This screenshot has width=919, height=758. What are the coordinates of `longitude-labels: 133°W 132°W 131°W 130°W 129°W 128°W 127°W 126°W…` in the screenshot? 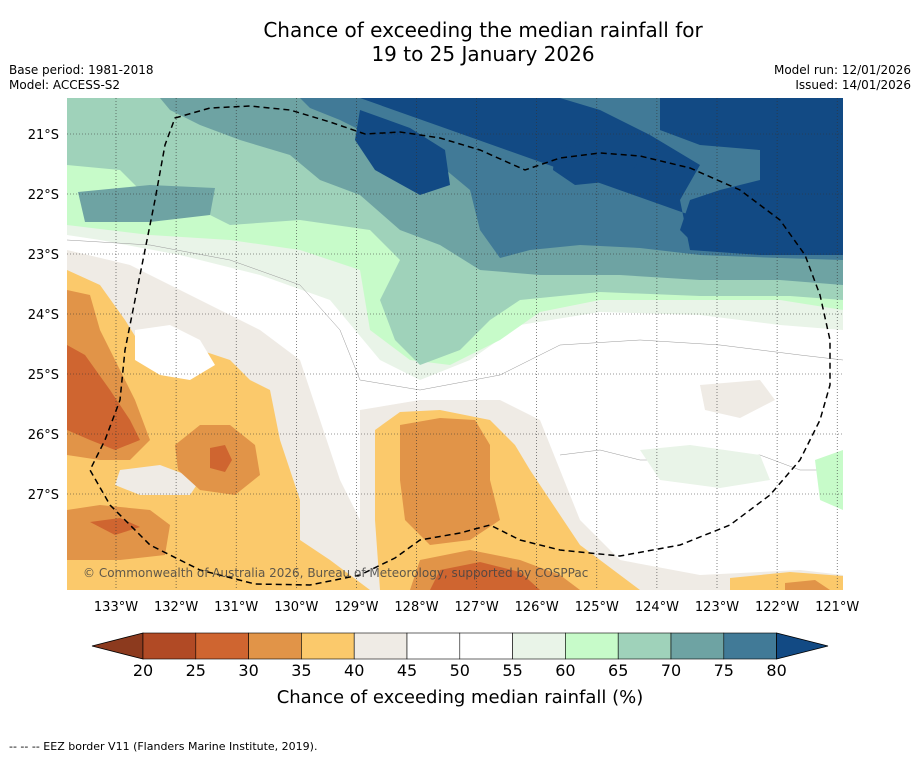 It's located at (477, 607).